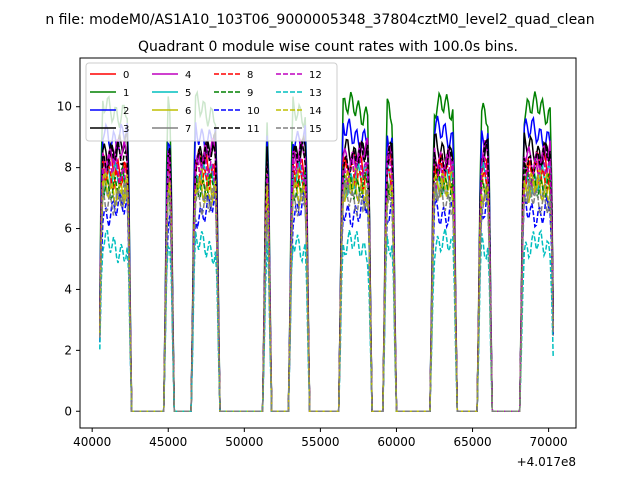  Describe the element at coordinates (126, 93) in the screenshot. I see `legend-label-1: 1` at that location.